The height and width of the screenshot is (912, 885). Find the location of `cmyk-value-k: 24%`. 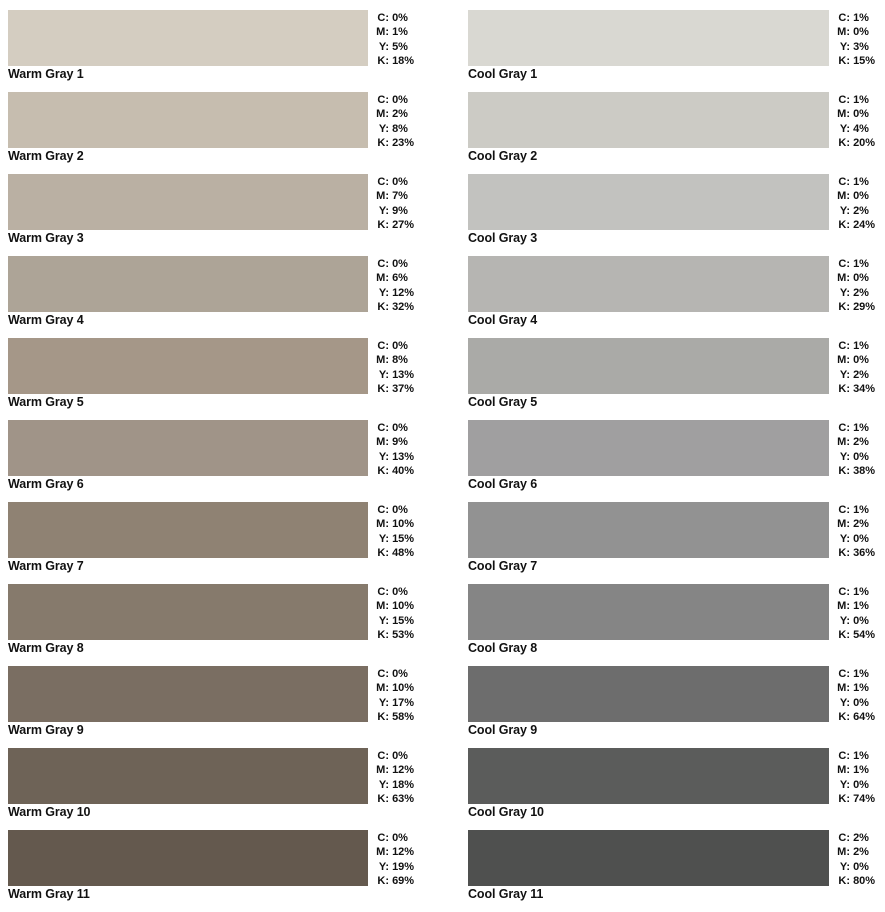

cmyk-value-k: 24% is located at coordinates (864, 224).